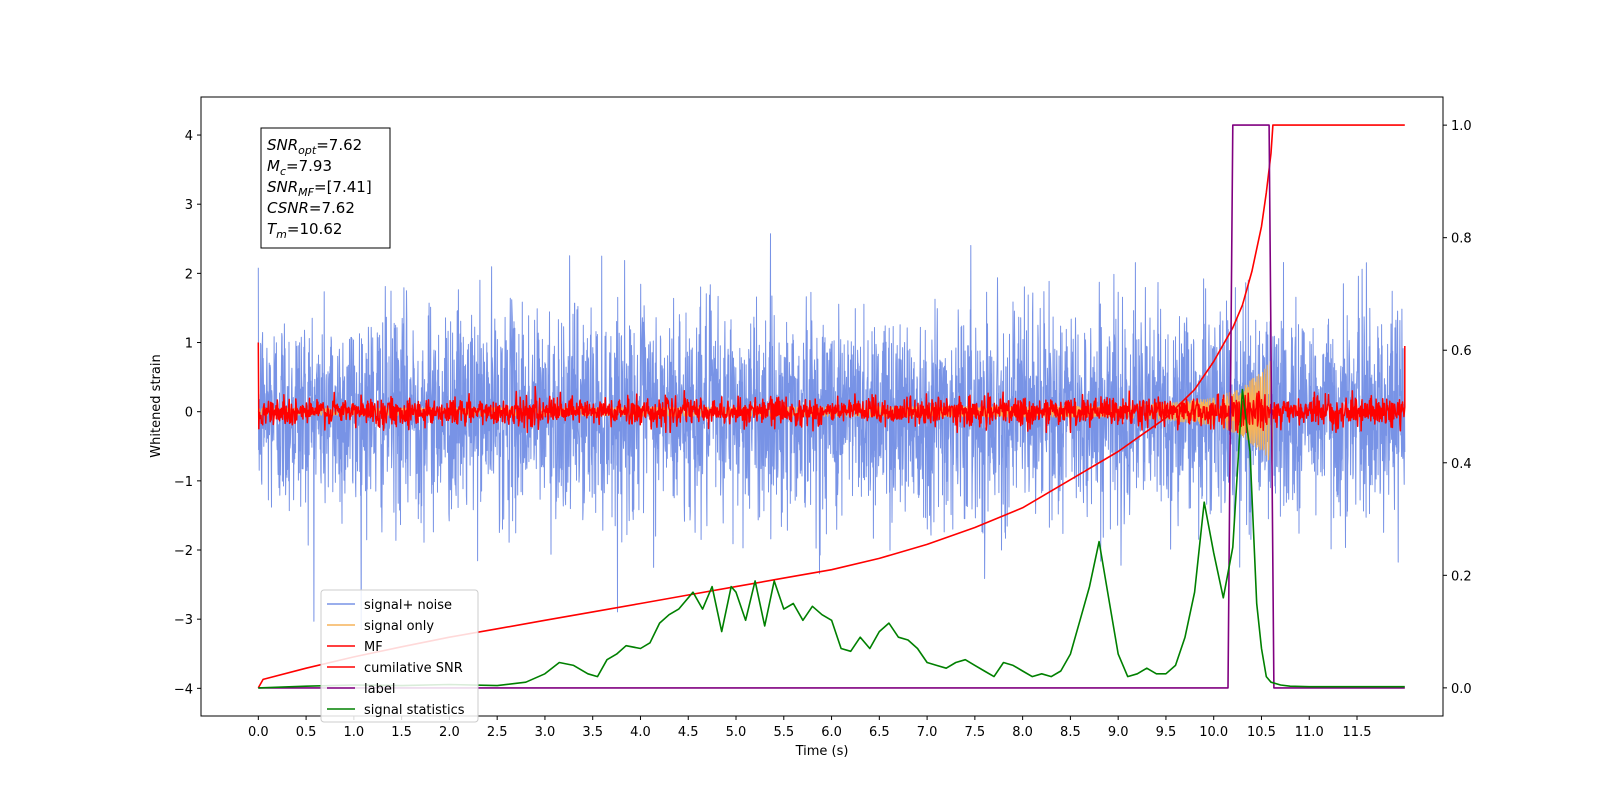 The width and height of the screenshot is (1600, 800). I want to click on legend-label-signal-noise: signal+ noise, so click(408, 605).